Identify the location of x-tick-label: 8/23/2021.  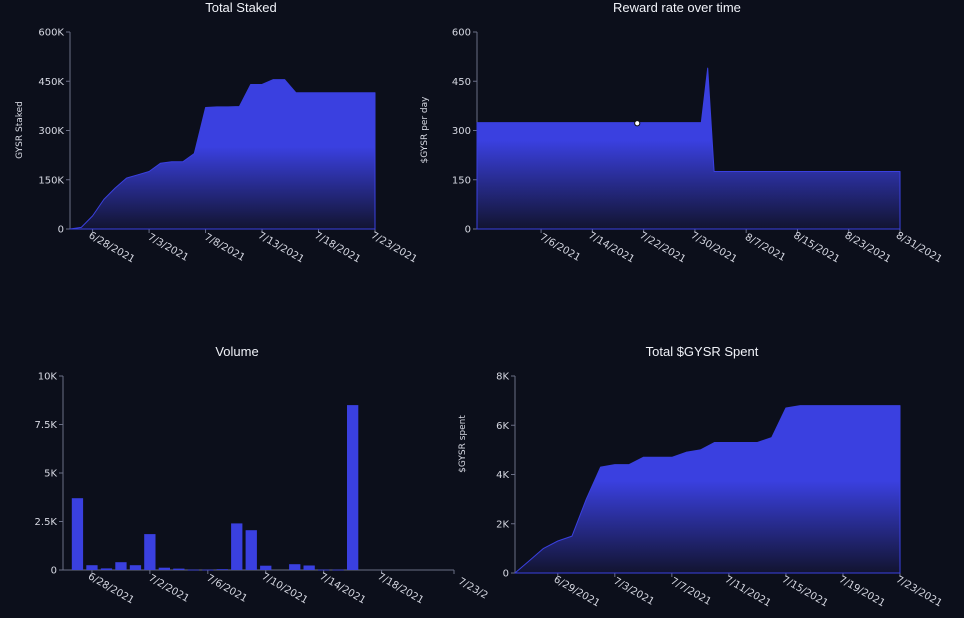
(868, 247).